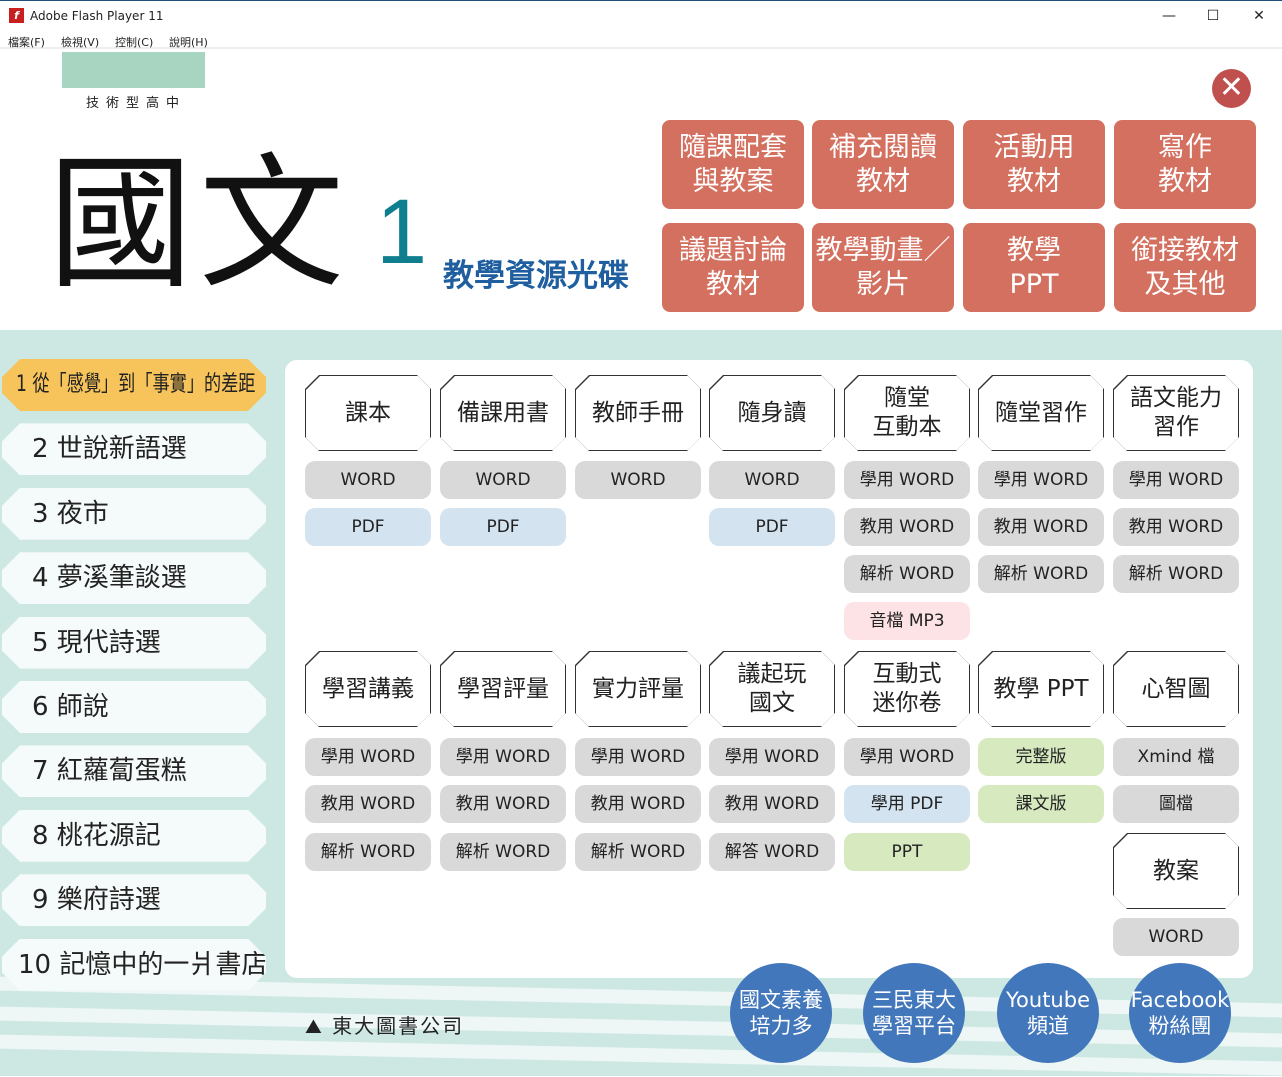  I want to click on resource-title: 課本, so click(368, 413).